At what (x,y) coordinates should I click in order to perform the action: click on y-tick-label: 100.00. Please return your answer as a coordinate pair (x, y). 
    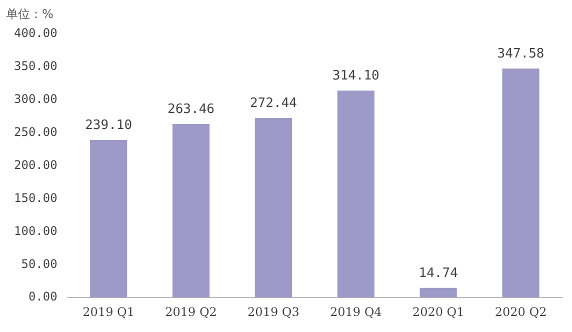
    Looking at the image, I should click on (36, 231).